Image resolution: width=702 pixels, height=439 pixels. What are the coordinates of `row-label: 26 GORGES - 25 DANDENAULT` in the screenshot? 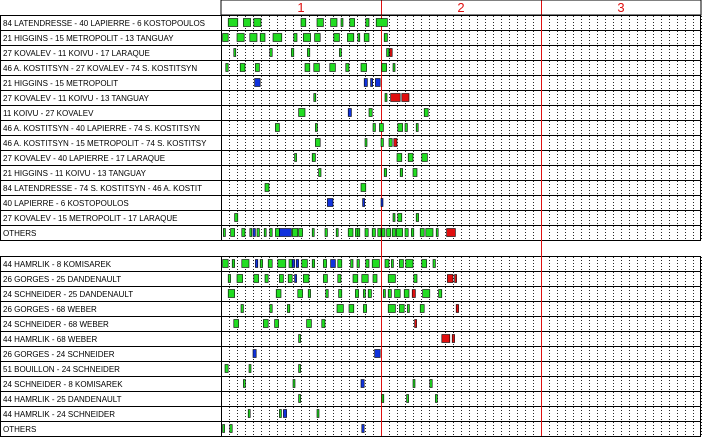 It's located at (62, 279).